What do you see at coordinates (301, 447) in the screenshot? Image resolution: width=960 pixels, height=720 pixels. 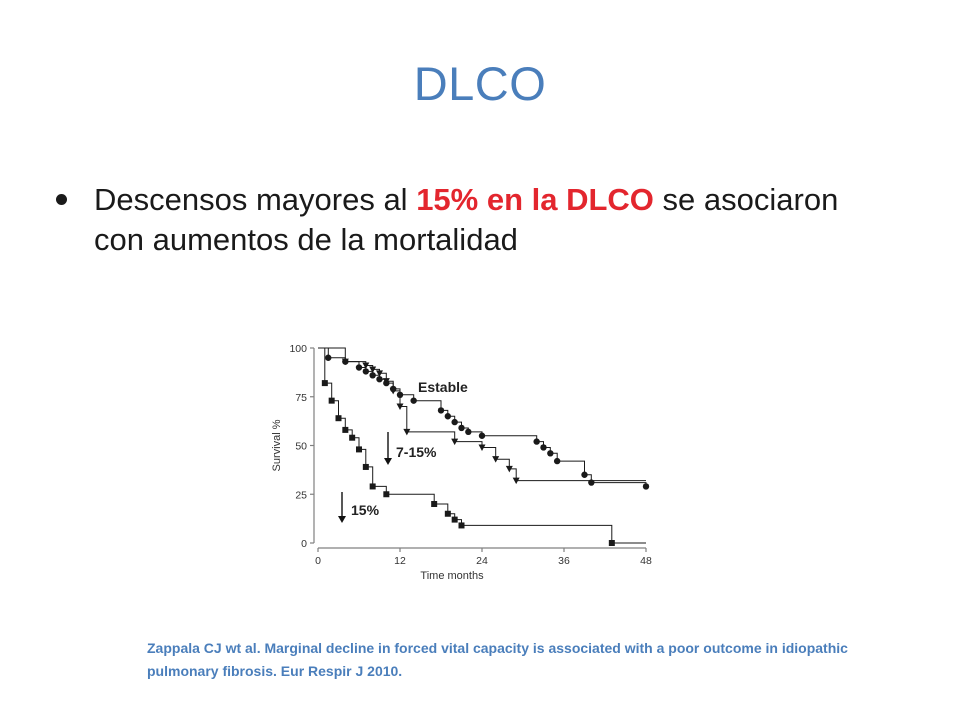 I see `y-tick-label: 50` at bounding box center [301, 447].